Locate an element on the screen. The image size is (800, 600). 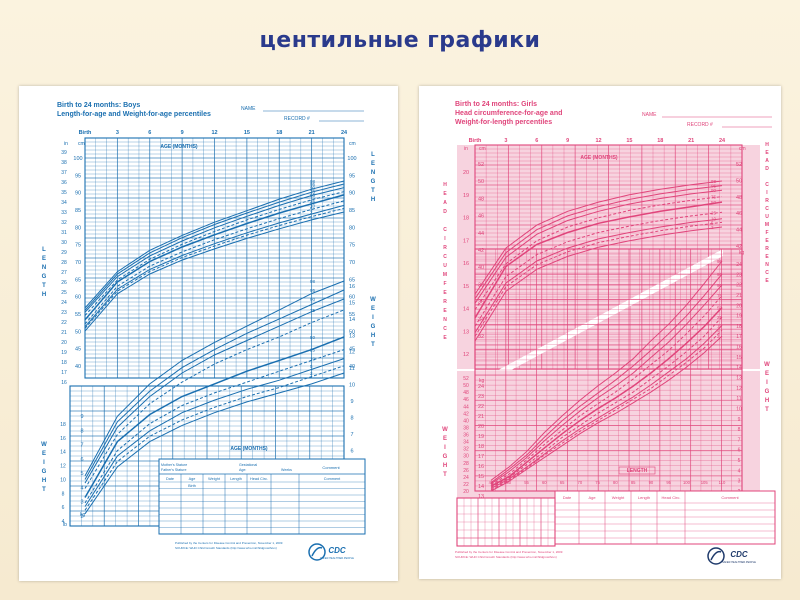
boys-in-ticks-tick: 20 is located at coordinates (64, 343).